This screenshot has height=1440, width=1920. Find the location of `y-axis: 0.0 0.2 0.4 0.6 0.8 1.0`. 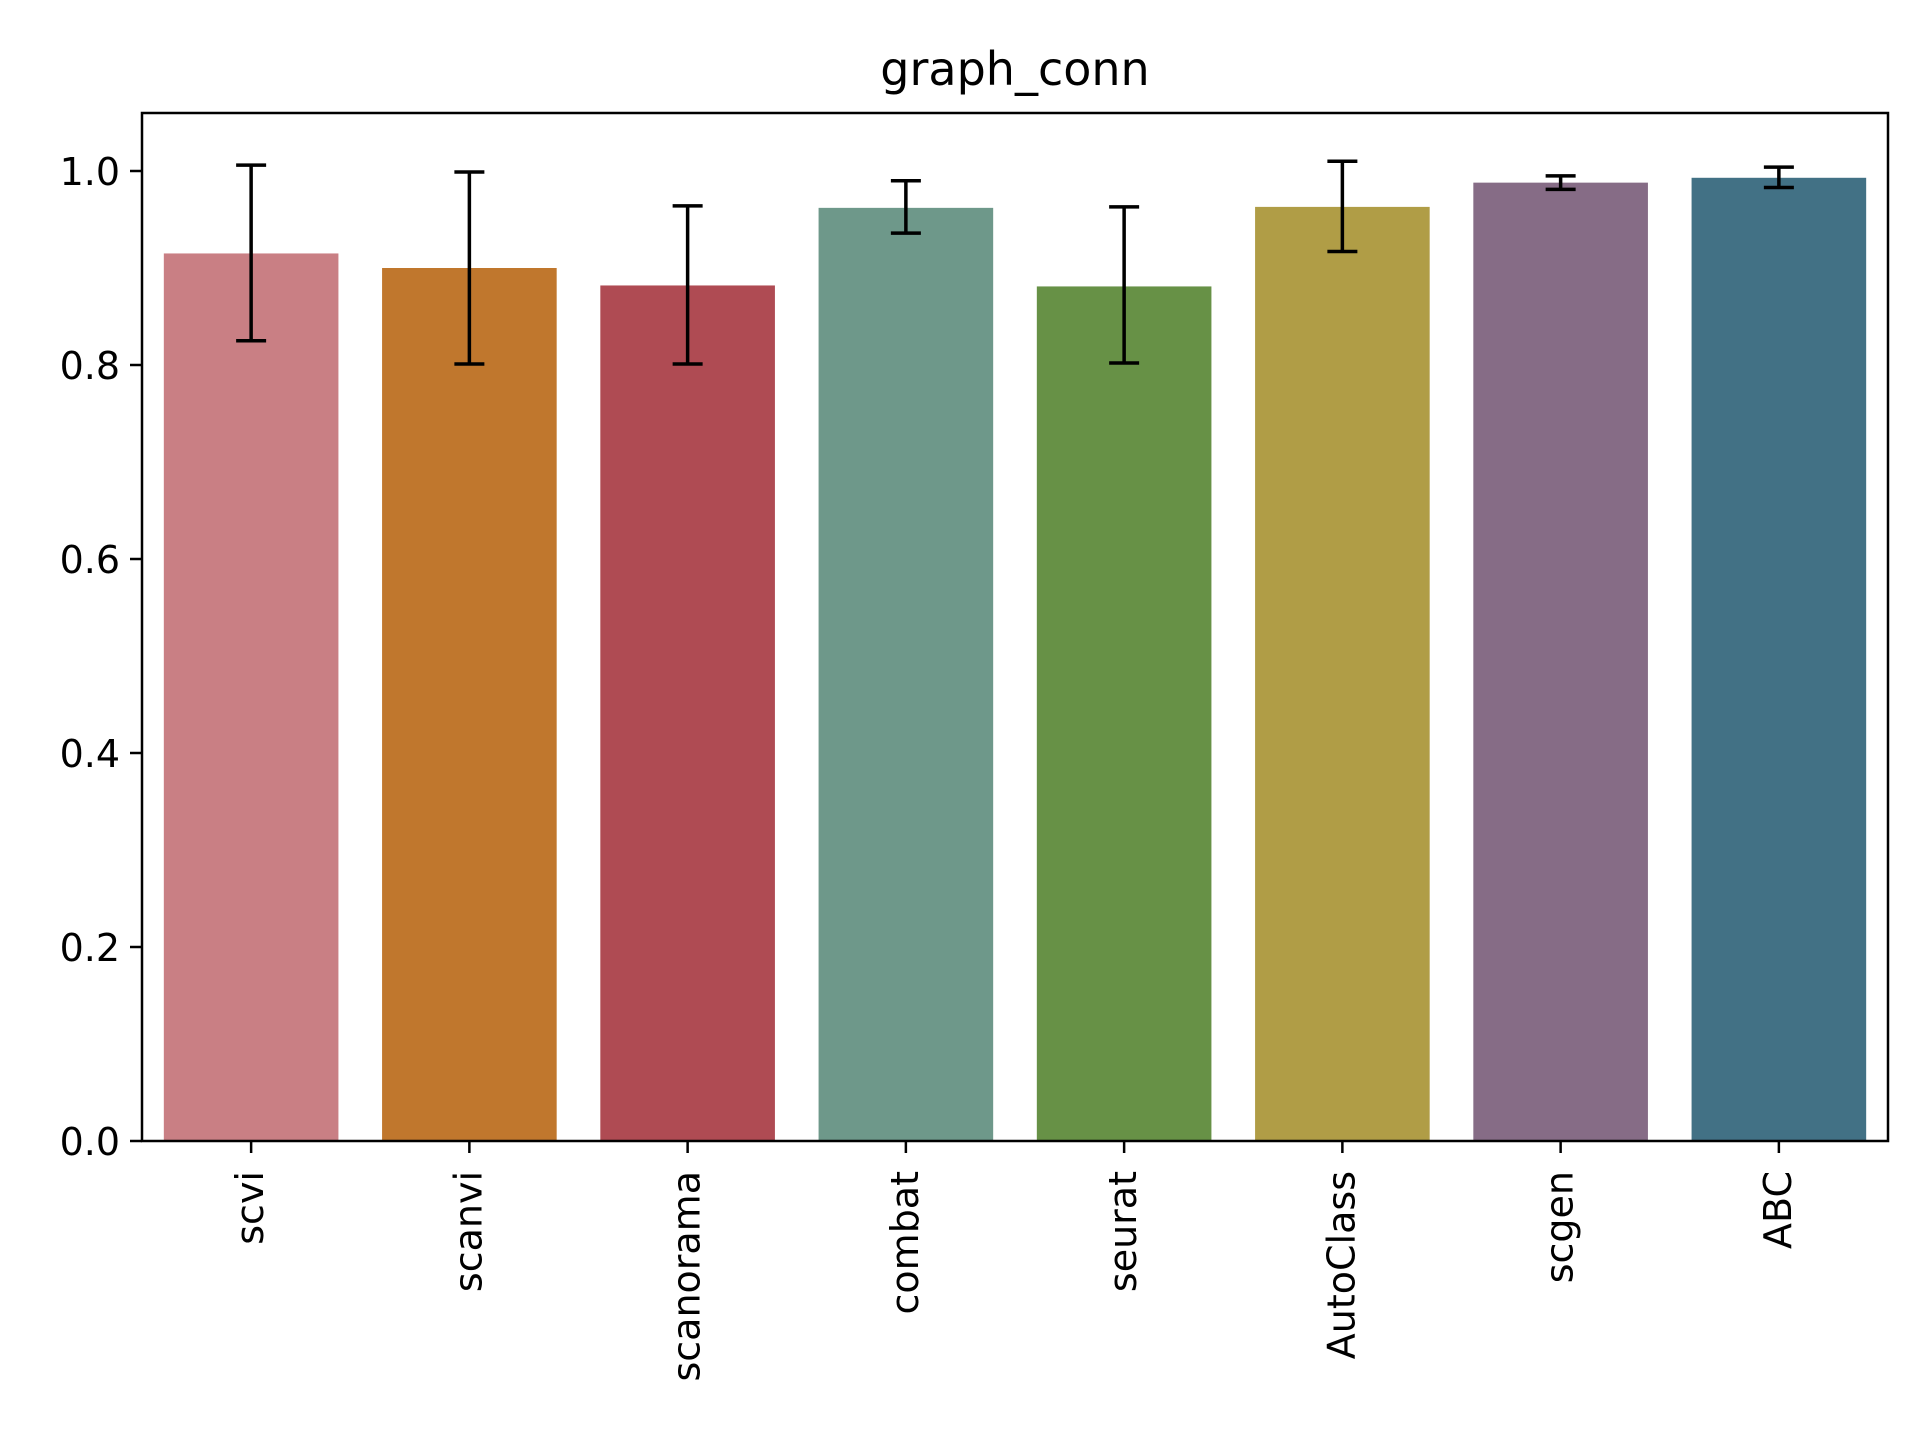

y-axis: 0.0 0.2 0.4 0.6 0.8 1.0 is located at coordinates (101, 657).